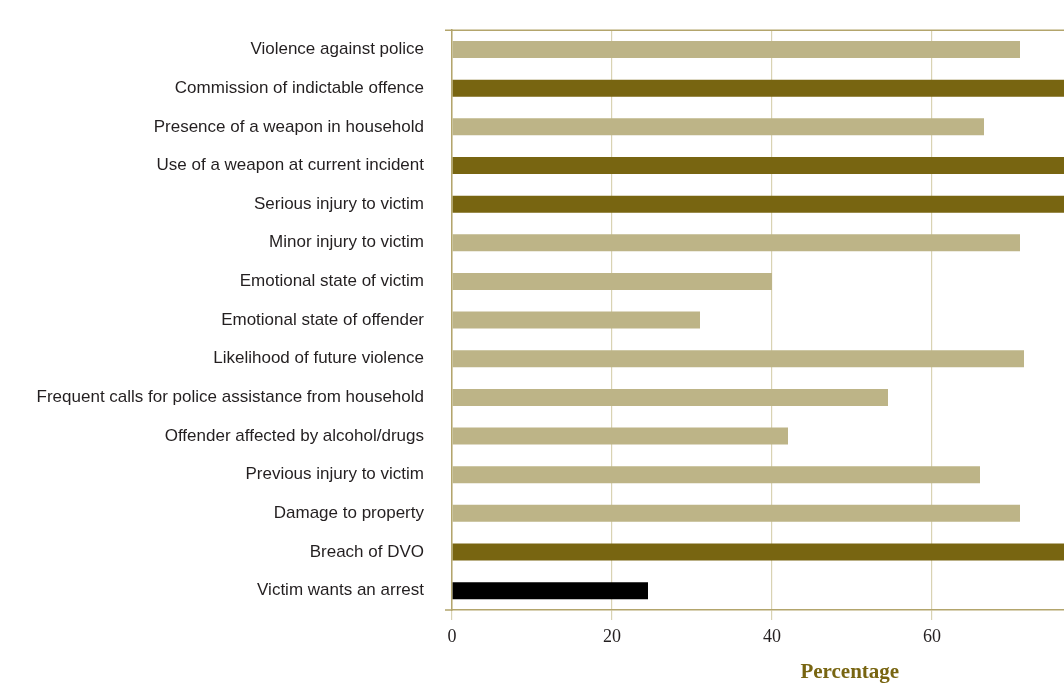 The height and width of the screenshot is (684, 1064). I want to click on y-tick-label: Emotional state of offender, so click(323, 319).